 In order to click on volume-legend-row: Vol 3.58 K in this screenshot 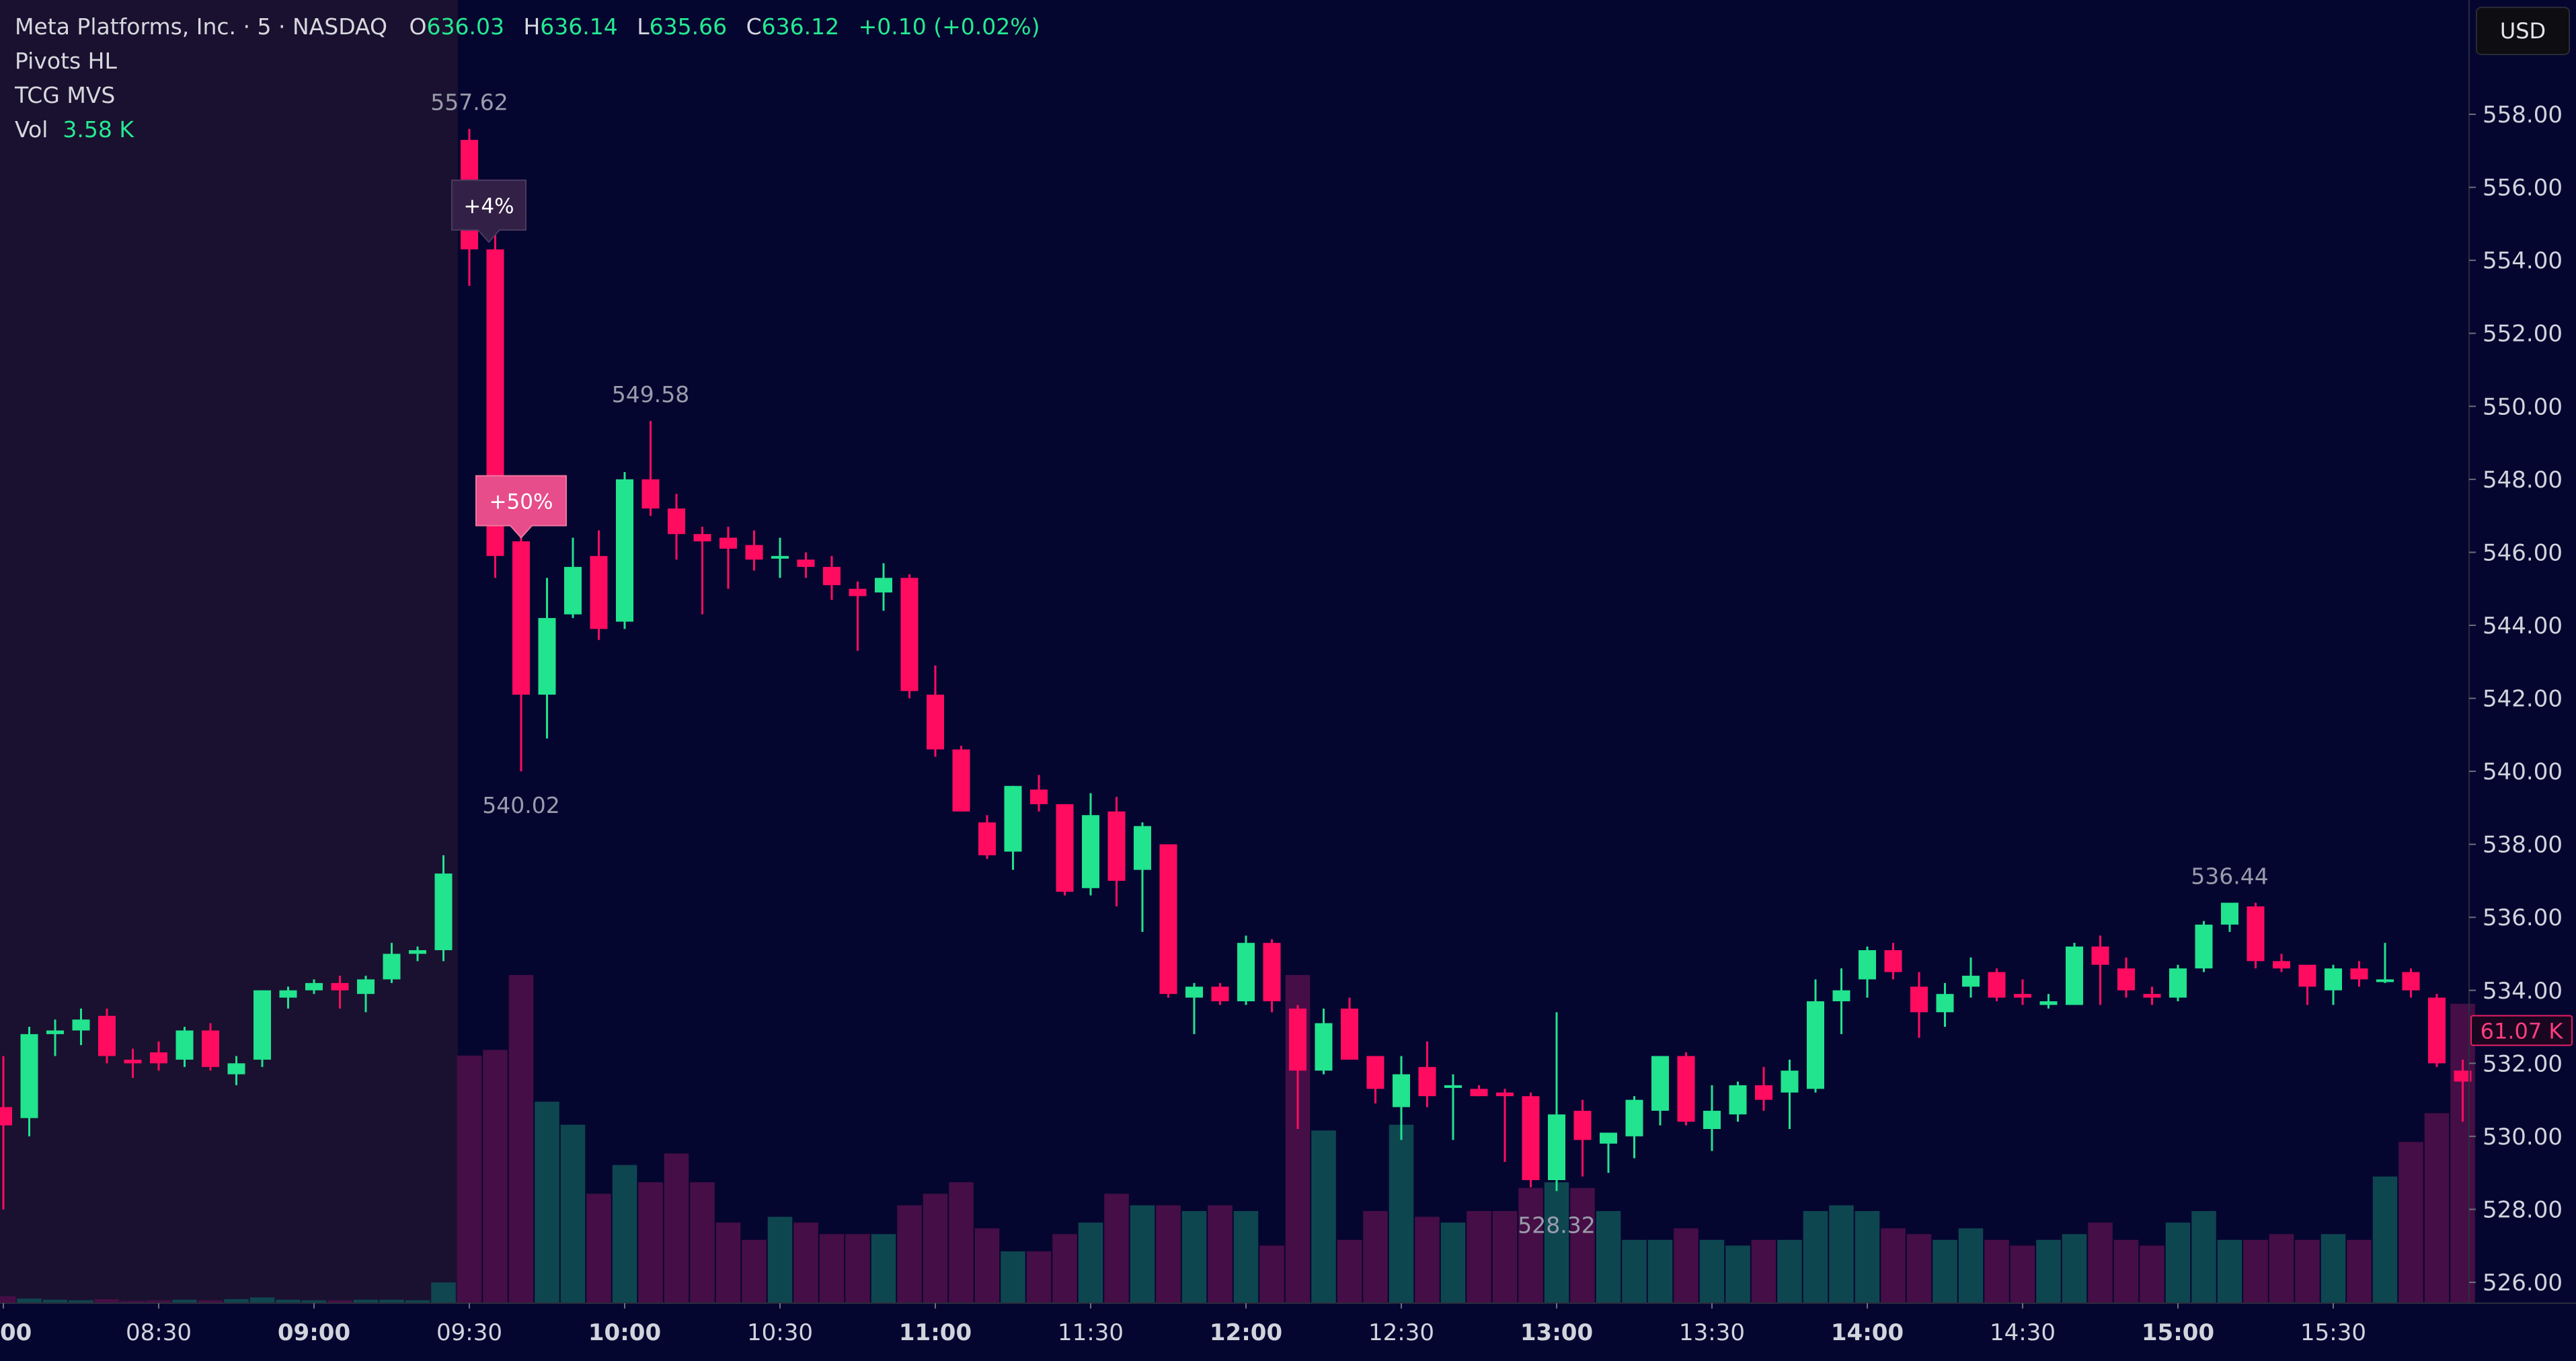, I will do `click(528, 129)`.